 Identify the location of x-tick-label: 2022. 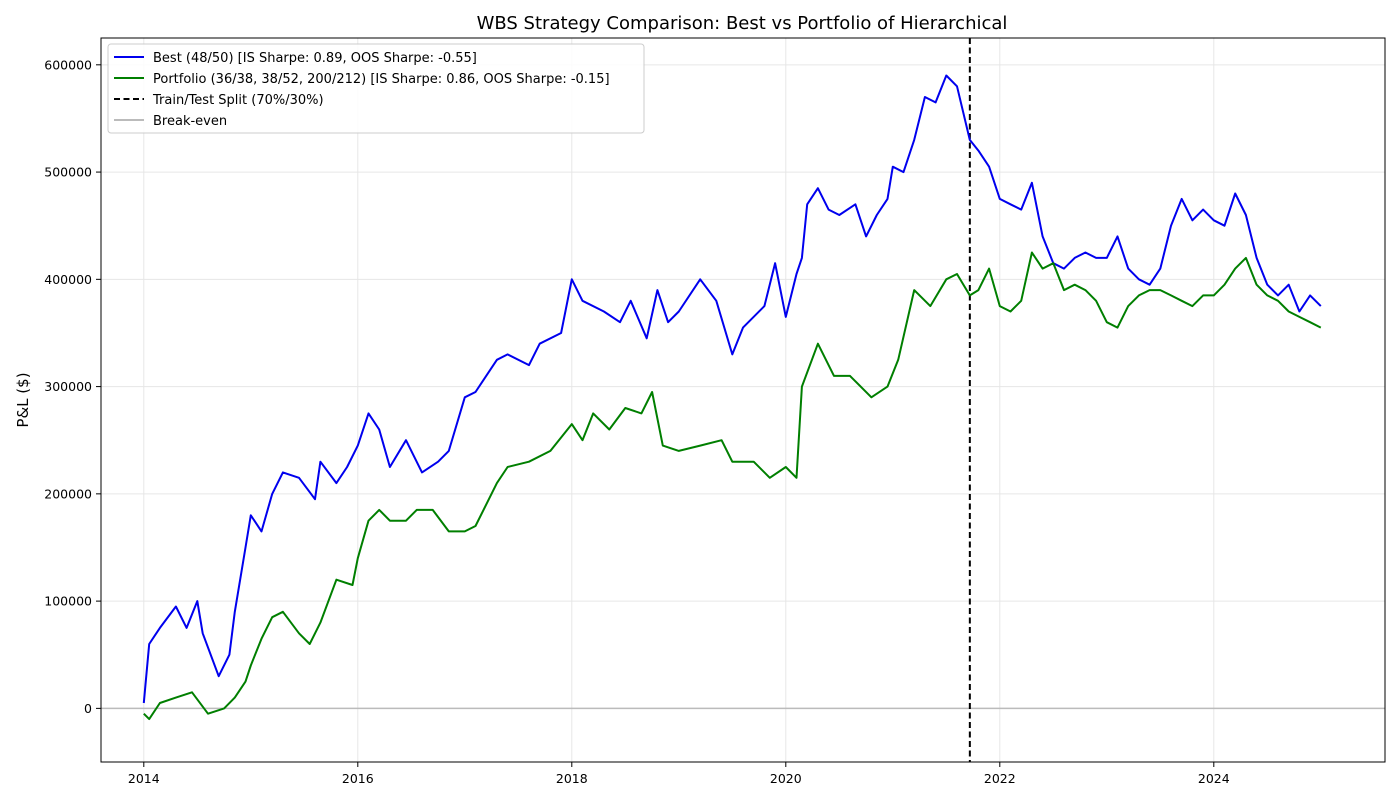
(1000, 778).